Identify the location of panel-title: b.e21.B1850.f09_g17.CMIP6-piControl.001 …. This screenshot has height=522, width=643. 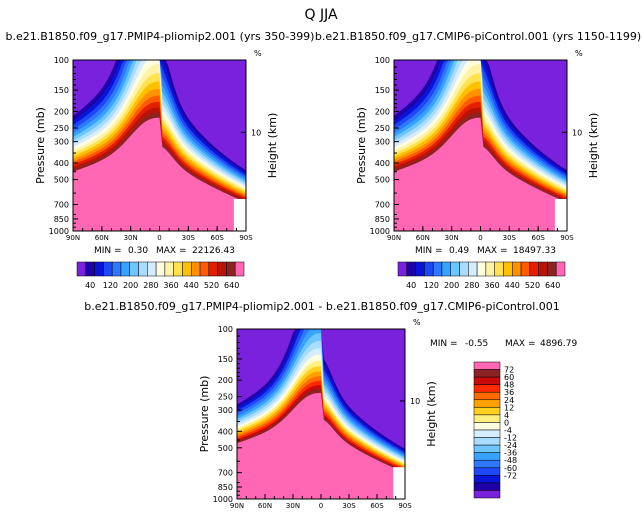
(478, 36).